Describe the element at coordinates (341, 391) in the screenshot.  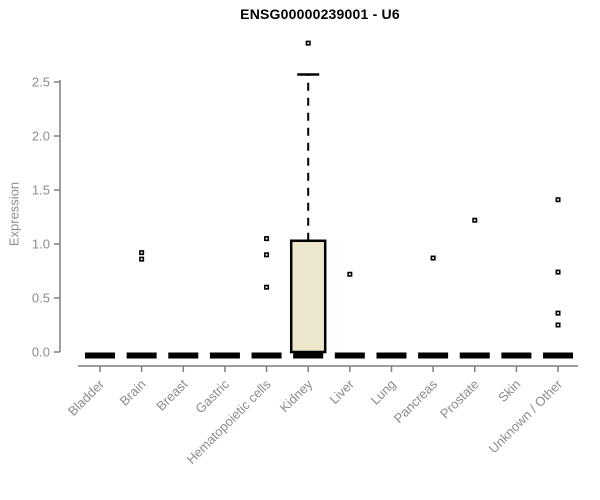
I see `x-tick-label: Liver` at that location.